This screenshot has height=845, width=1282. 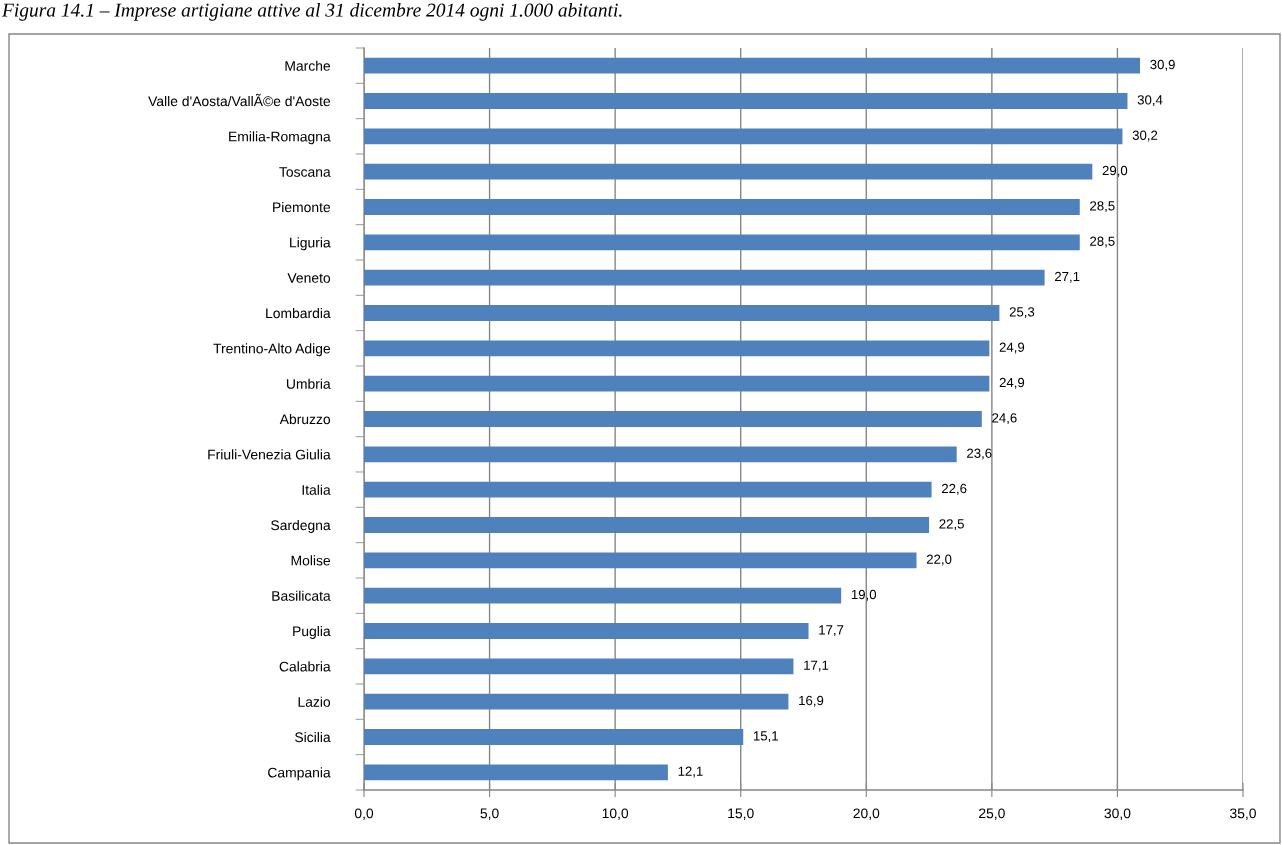 I want to click on y-tick-label: Emilia-Romagna, so click(x=280, y=138).